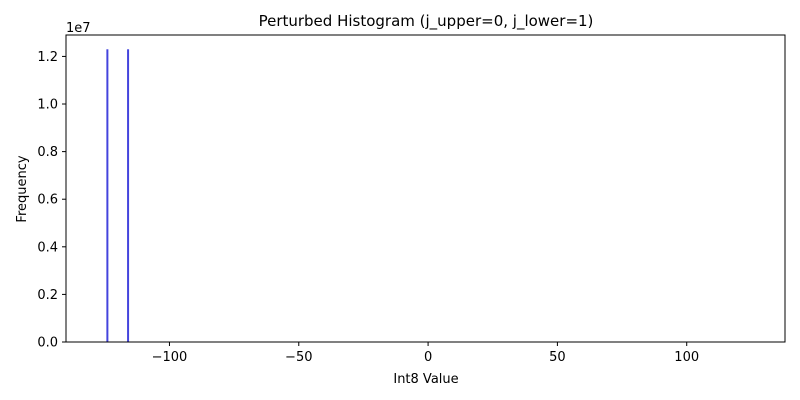  I want to click on x-tick-label: 0, so click(428, 357).